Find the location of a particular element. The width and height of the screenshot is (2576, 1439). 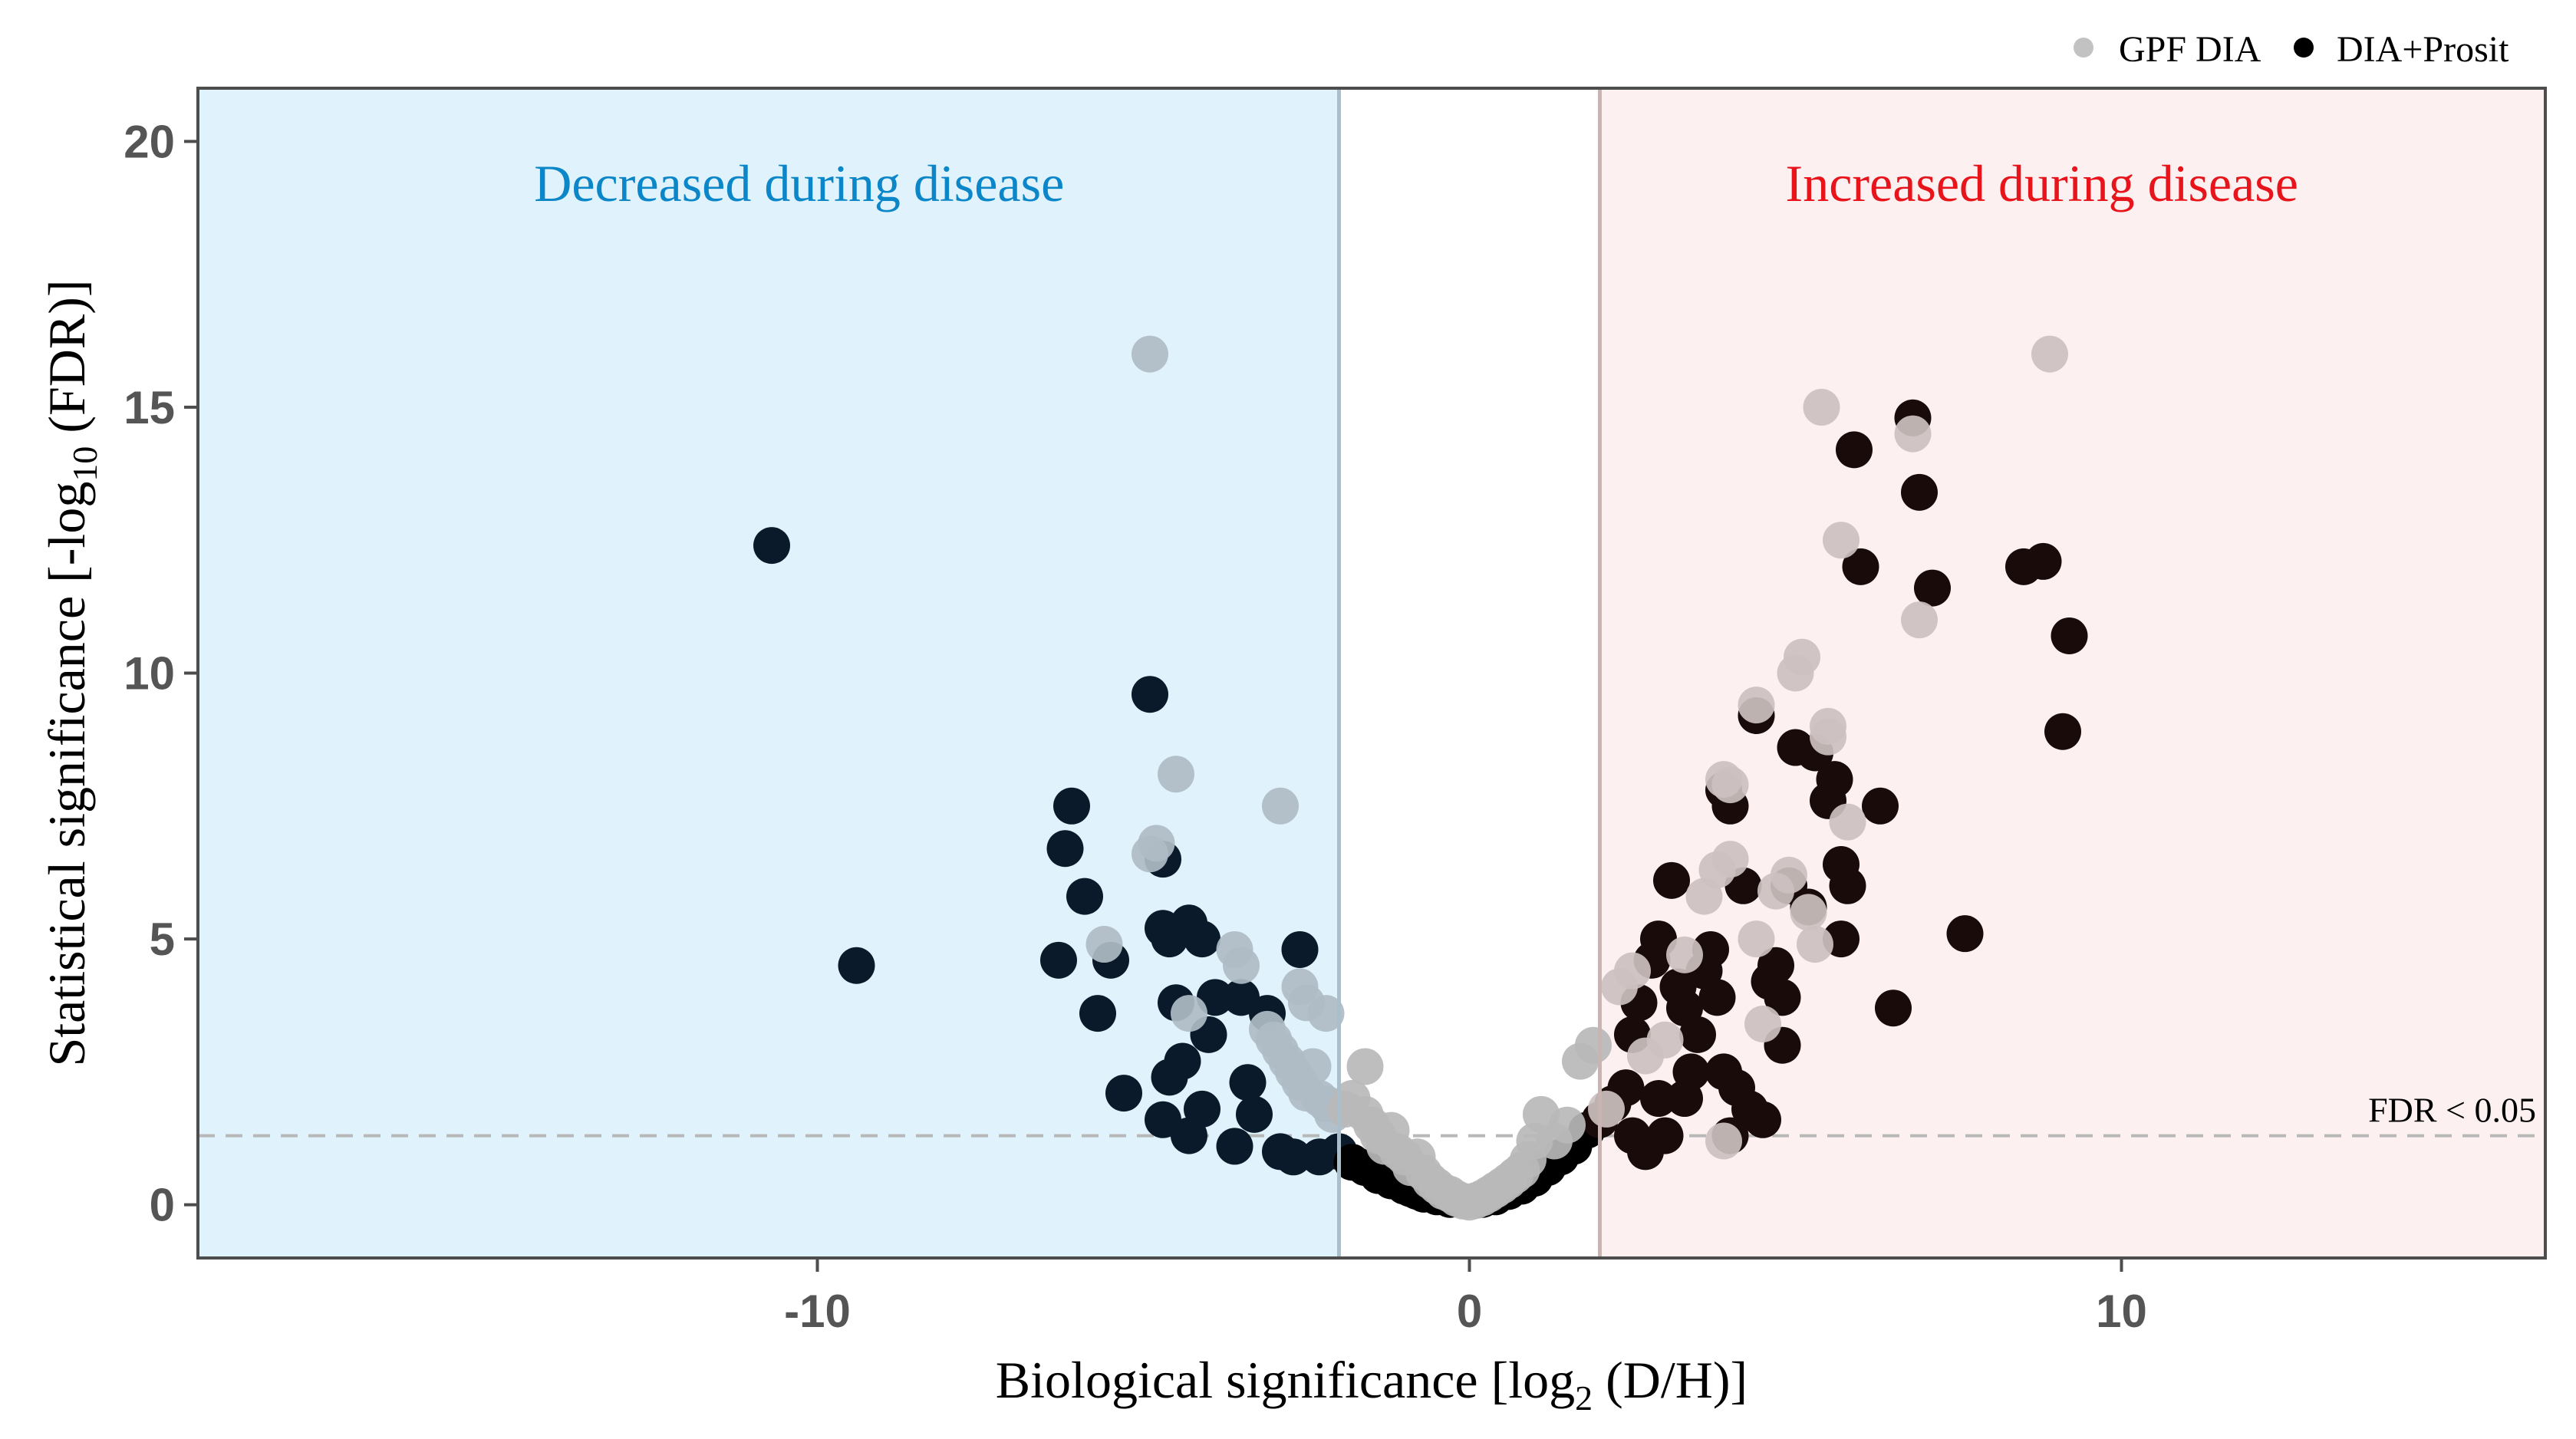

x-axis-title: Biological significance [log2 (D/H)] is located at coordinates (1372, 1384).